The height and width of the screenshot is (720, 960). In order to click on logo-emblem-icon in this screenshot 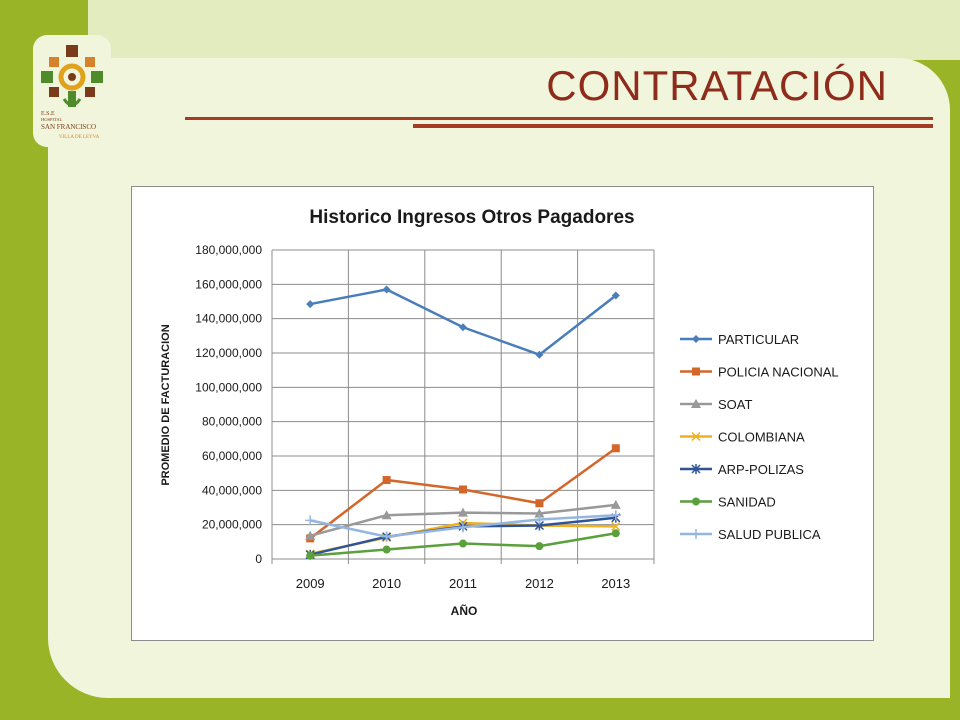, I will do `click(72, 76)`.